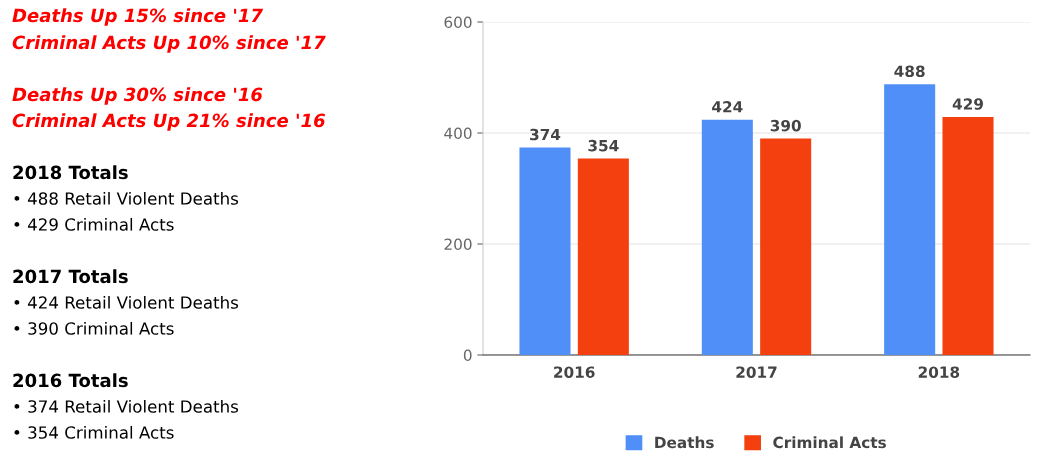  What do you see at coordinates (939, 372) in the screenshot?
I see `x-tick-label: 2018` at bounding box center [939, 372].